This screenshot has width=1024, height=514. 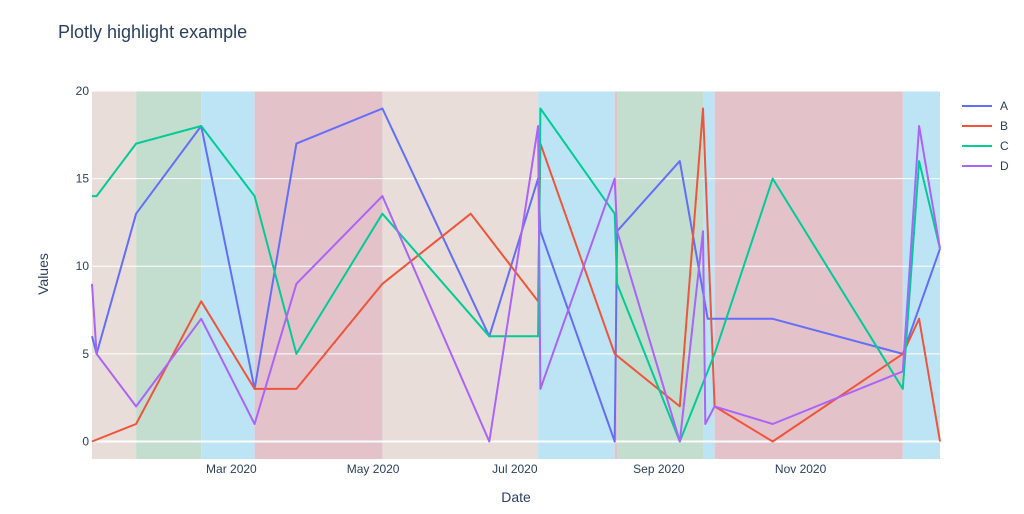 What do you see at coordinates (659, 469) in the screenshot?
I see `x-tick-label: Sep 2020` at bounding box center [659, 469].